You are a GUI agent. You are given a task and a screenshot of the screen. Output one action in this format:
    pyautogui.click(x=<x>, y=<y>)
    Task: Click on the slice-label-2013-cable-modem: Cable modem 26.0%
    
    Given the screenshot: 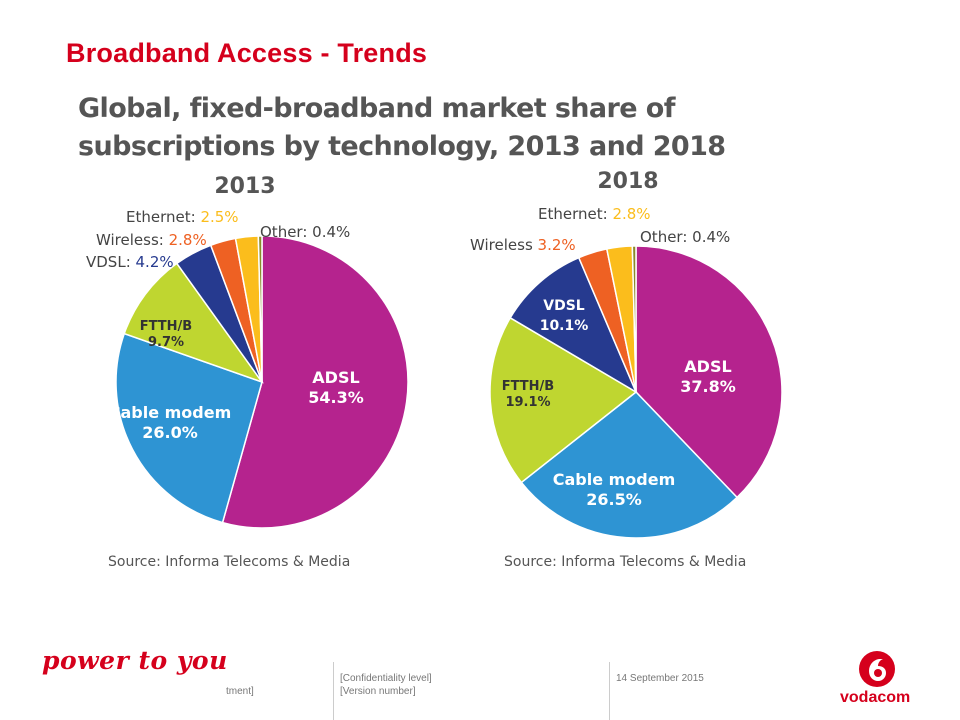 What is the action you would take?
    pyautogui.click(x=170, y=422)
    